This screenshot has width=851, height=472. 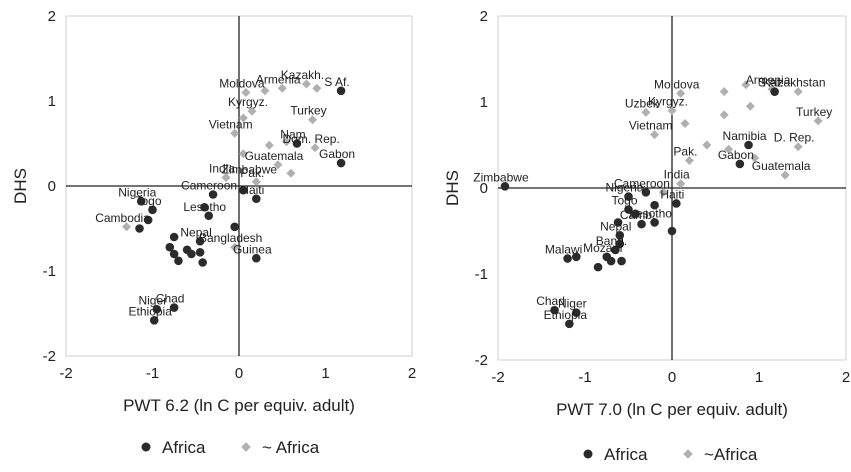 What do you see at coordinates (611, 241) in the screenshot?
I see `point-label: Bang.` at bounding box center [611, 241].